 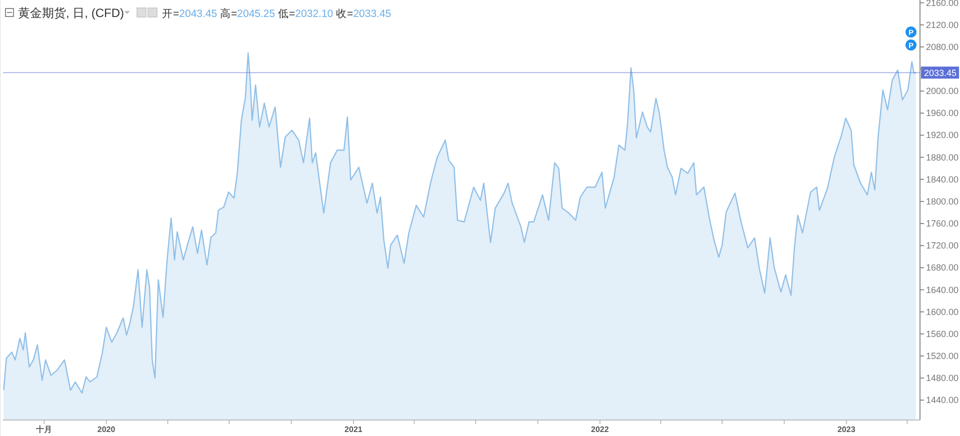 What do you see at coordinates (942, 25) in the screenshot?
I see `y-tick-label: 2120.00` at bounding box center [942, 25].